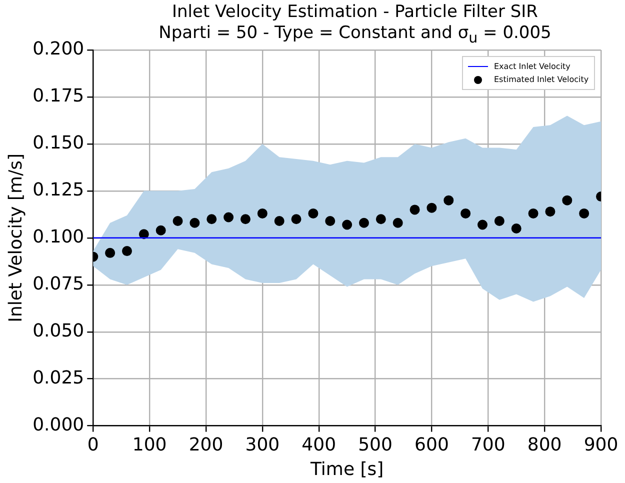 Image resolution: width=625 pixels, height=483 pixels. I want to click on y-tick-label: 0.000, so click(58, 425).